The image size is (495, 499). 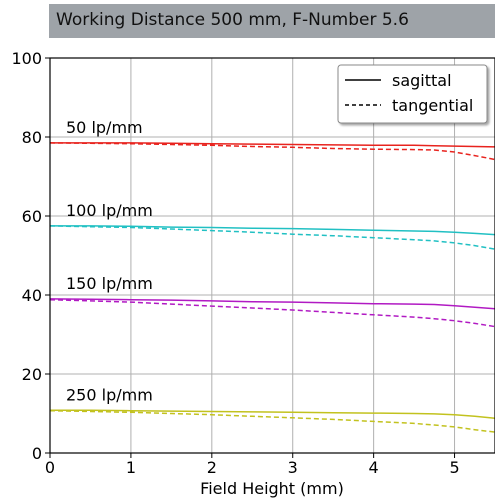 What do you see at coordinates (212, 467) in the screenshot?
I see `x-tick-label: 2` at bounding box center [212, 467].